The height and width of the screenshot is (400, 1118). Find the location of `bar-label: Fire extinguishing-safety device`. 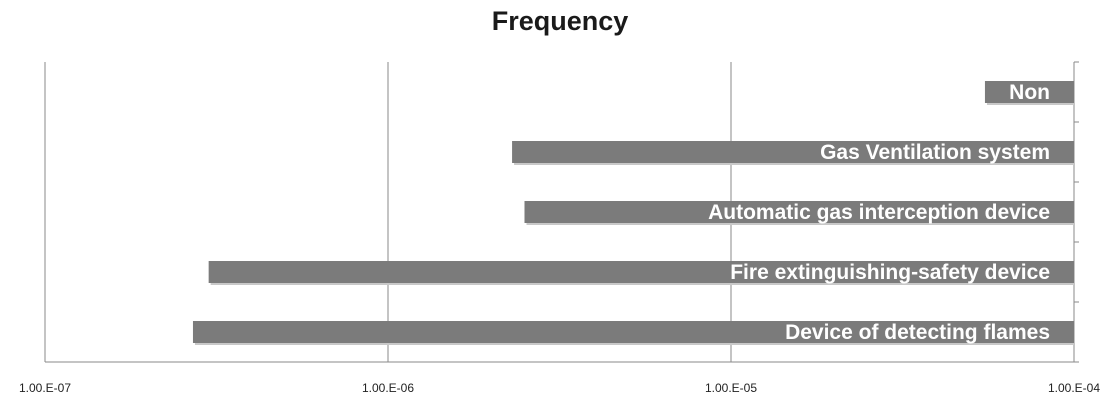

bar-label: Fire extinguishing-safety device is located at coordinates (890, 272).